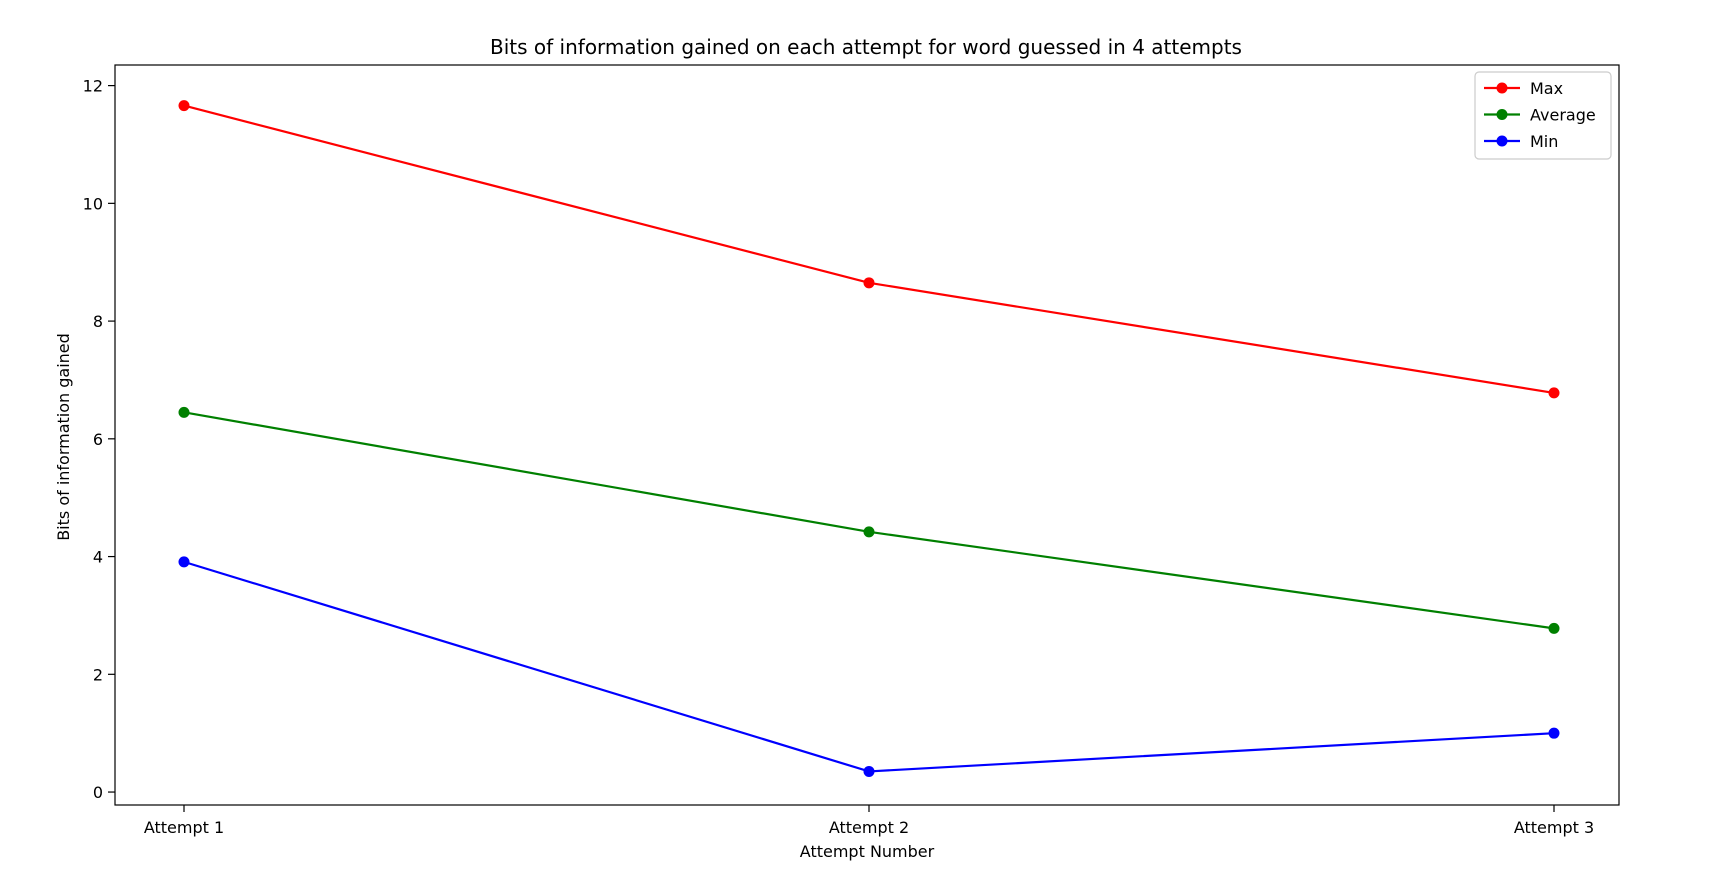  What do you see at coordinates (93, 86) in the screenshot?
I see `y-tick-label: 12` at bounding box center [93, 86].